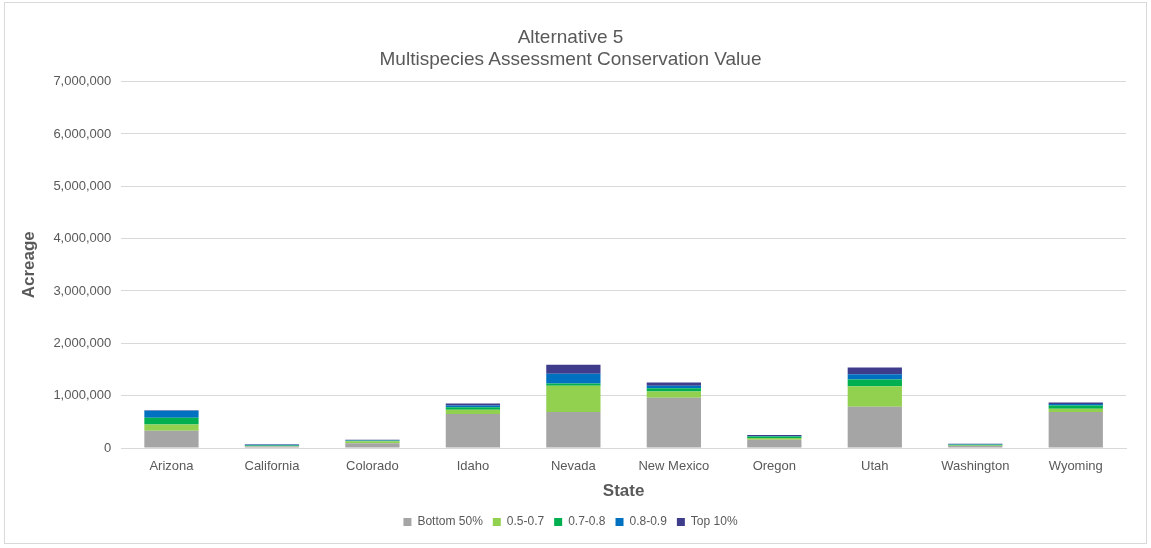  Describe the element at coordinates (570, 36) in the screenshot. I see `text: Alternative 5` at that location.